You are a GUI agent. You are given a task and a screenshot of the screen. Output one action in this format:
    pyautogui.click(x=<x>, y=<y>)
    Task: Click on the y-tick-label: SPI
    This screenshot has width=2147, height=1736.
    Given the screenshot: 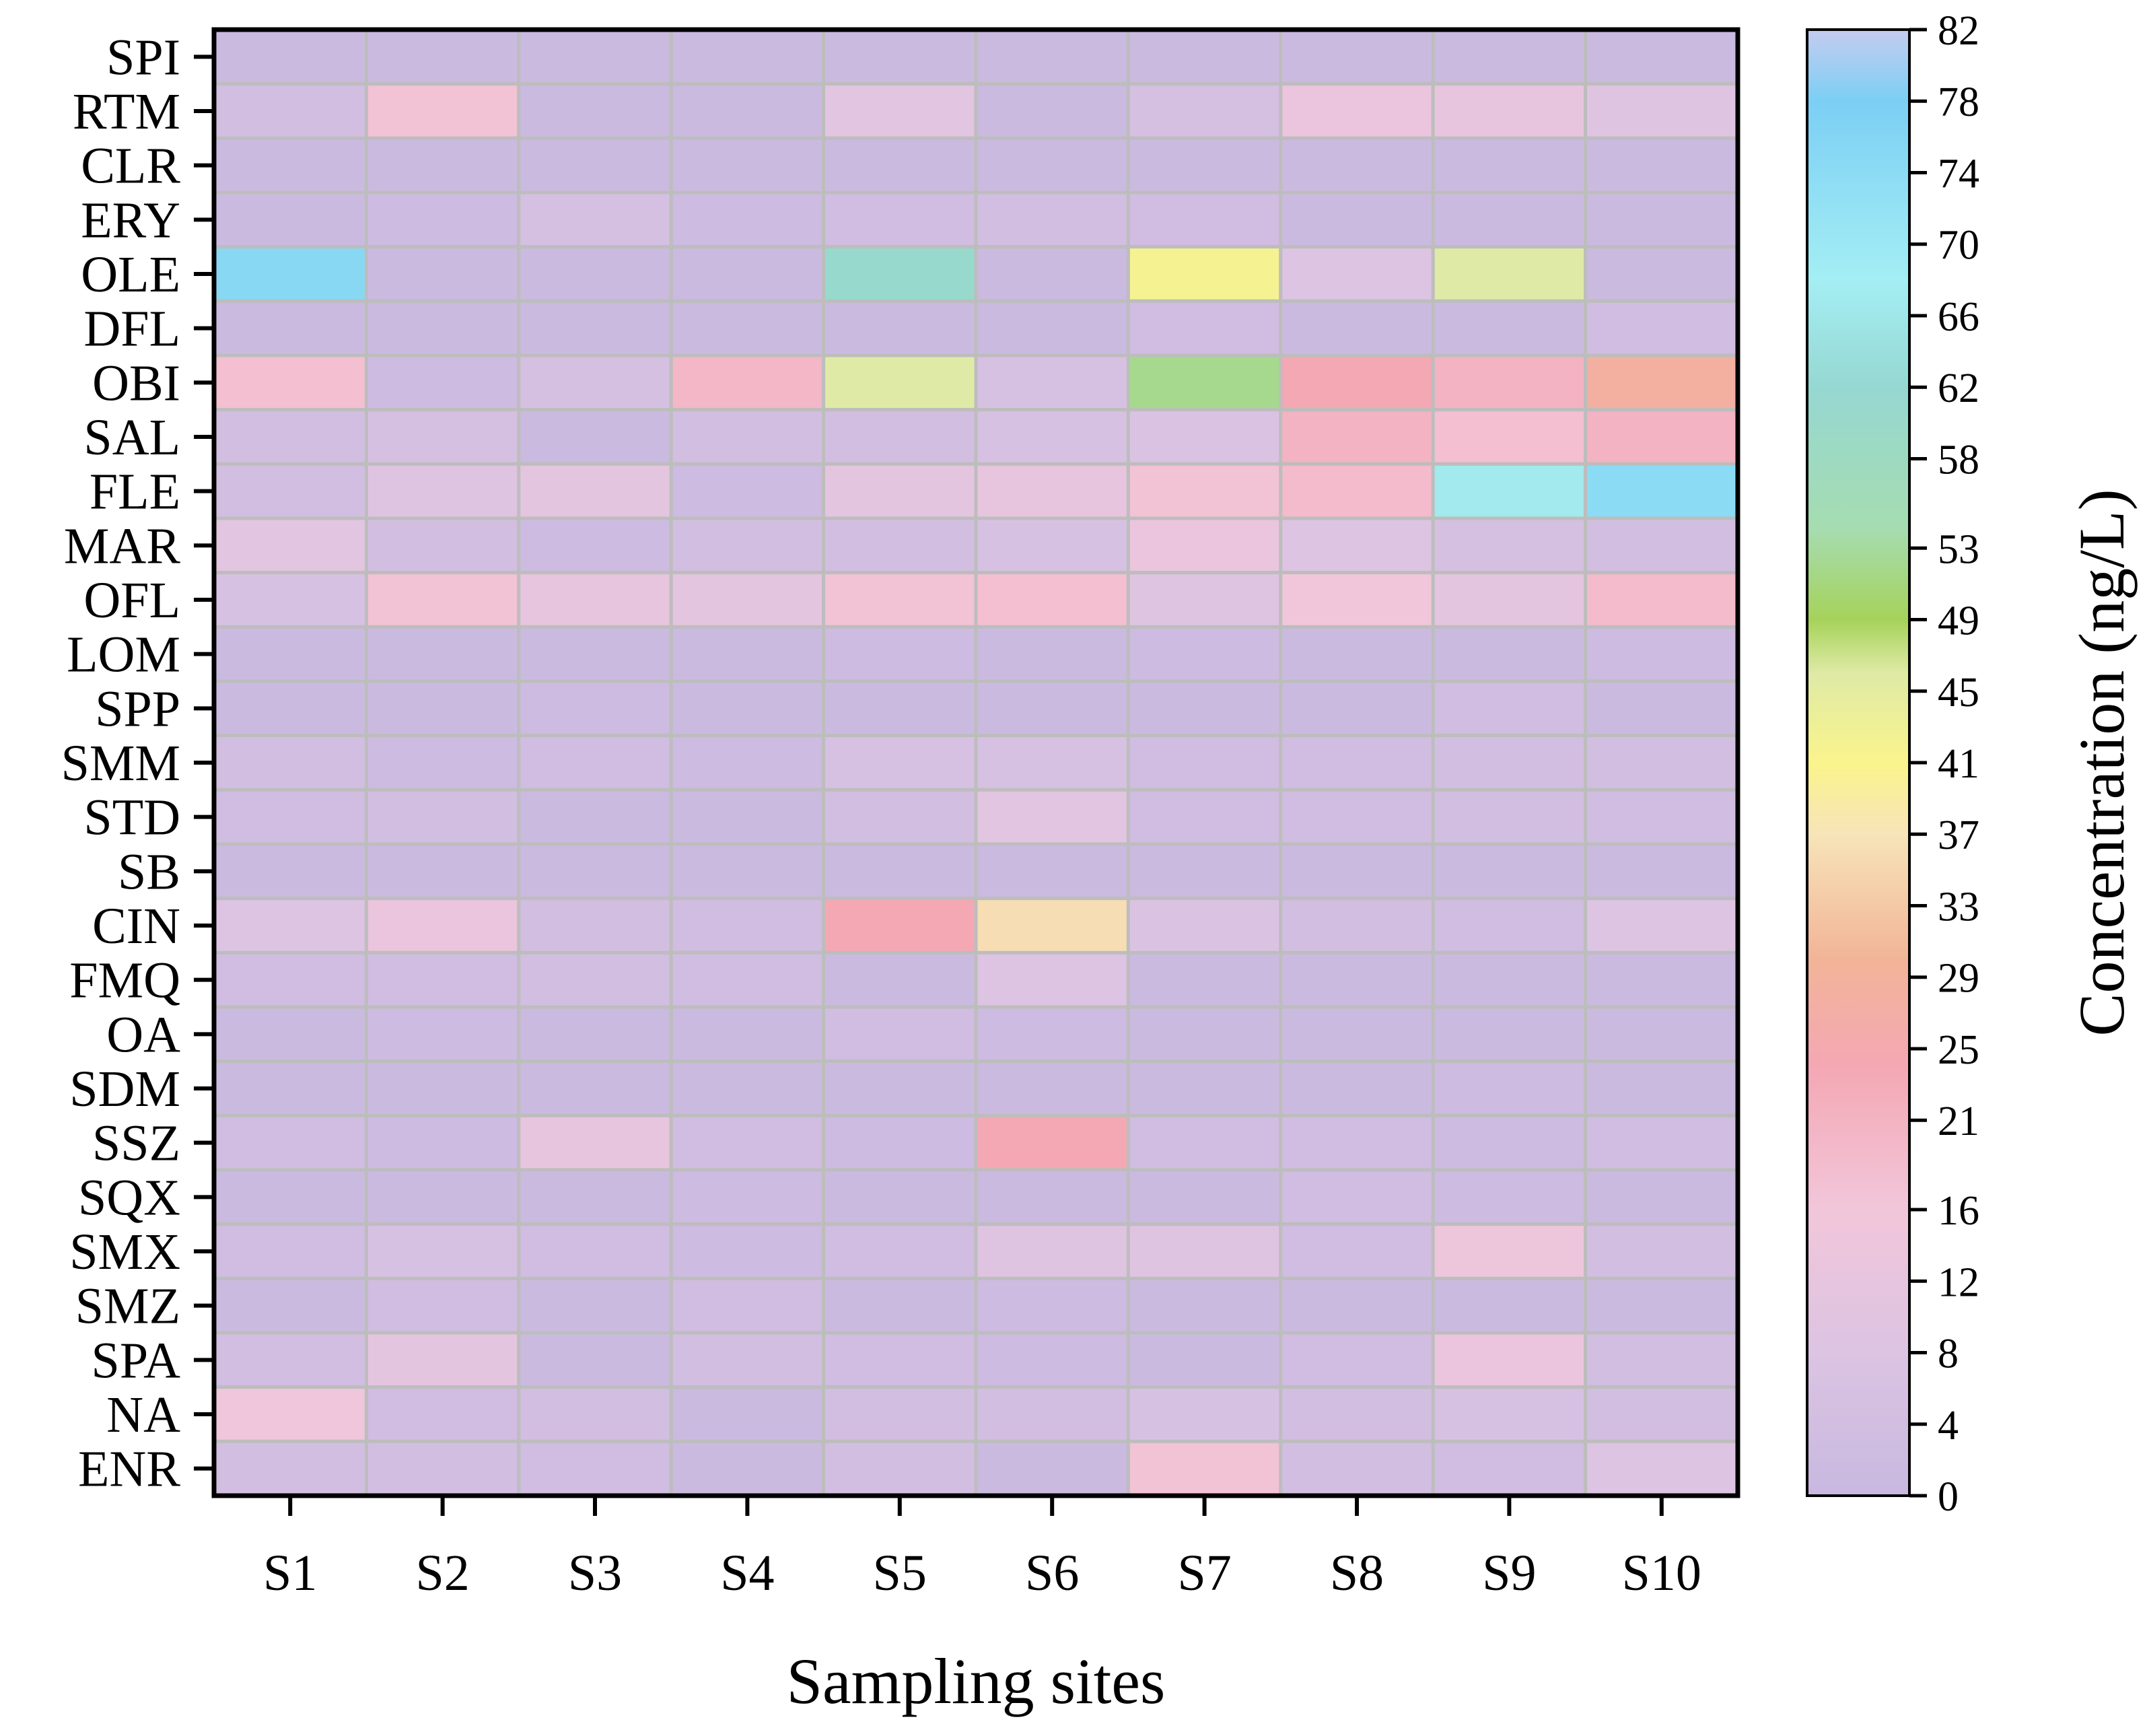 What is the action you would take?
    pyautogui.click(x=143, y=57)
    